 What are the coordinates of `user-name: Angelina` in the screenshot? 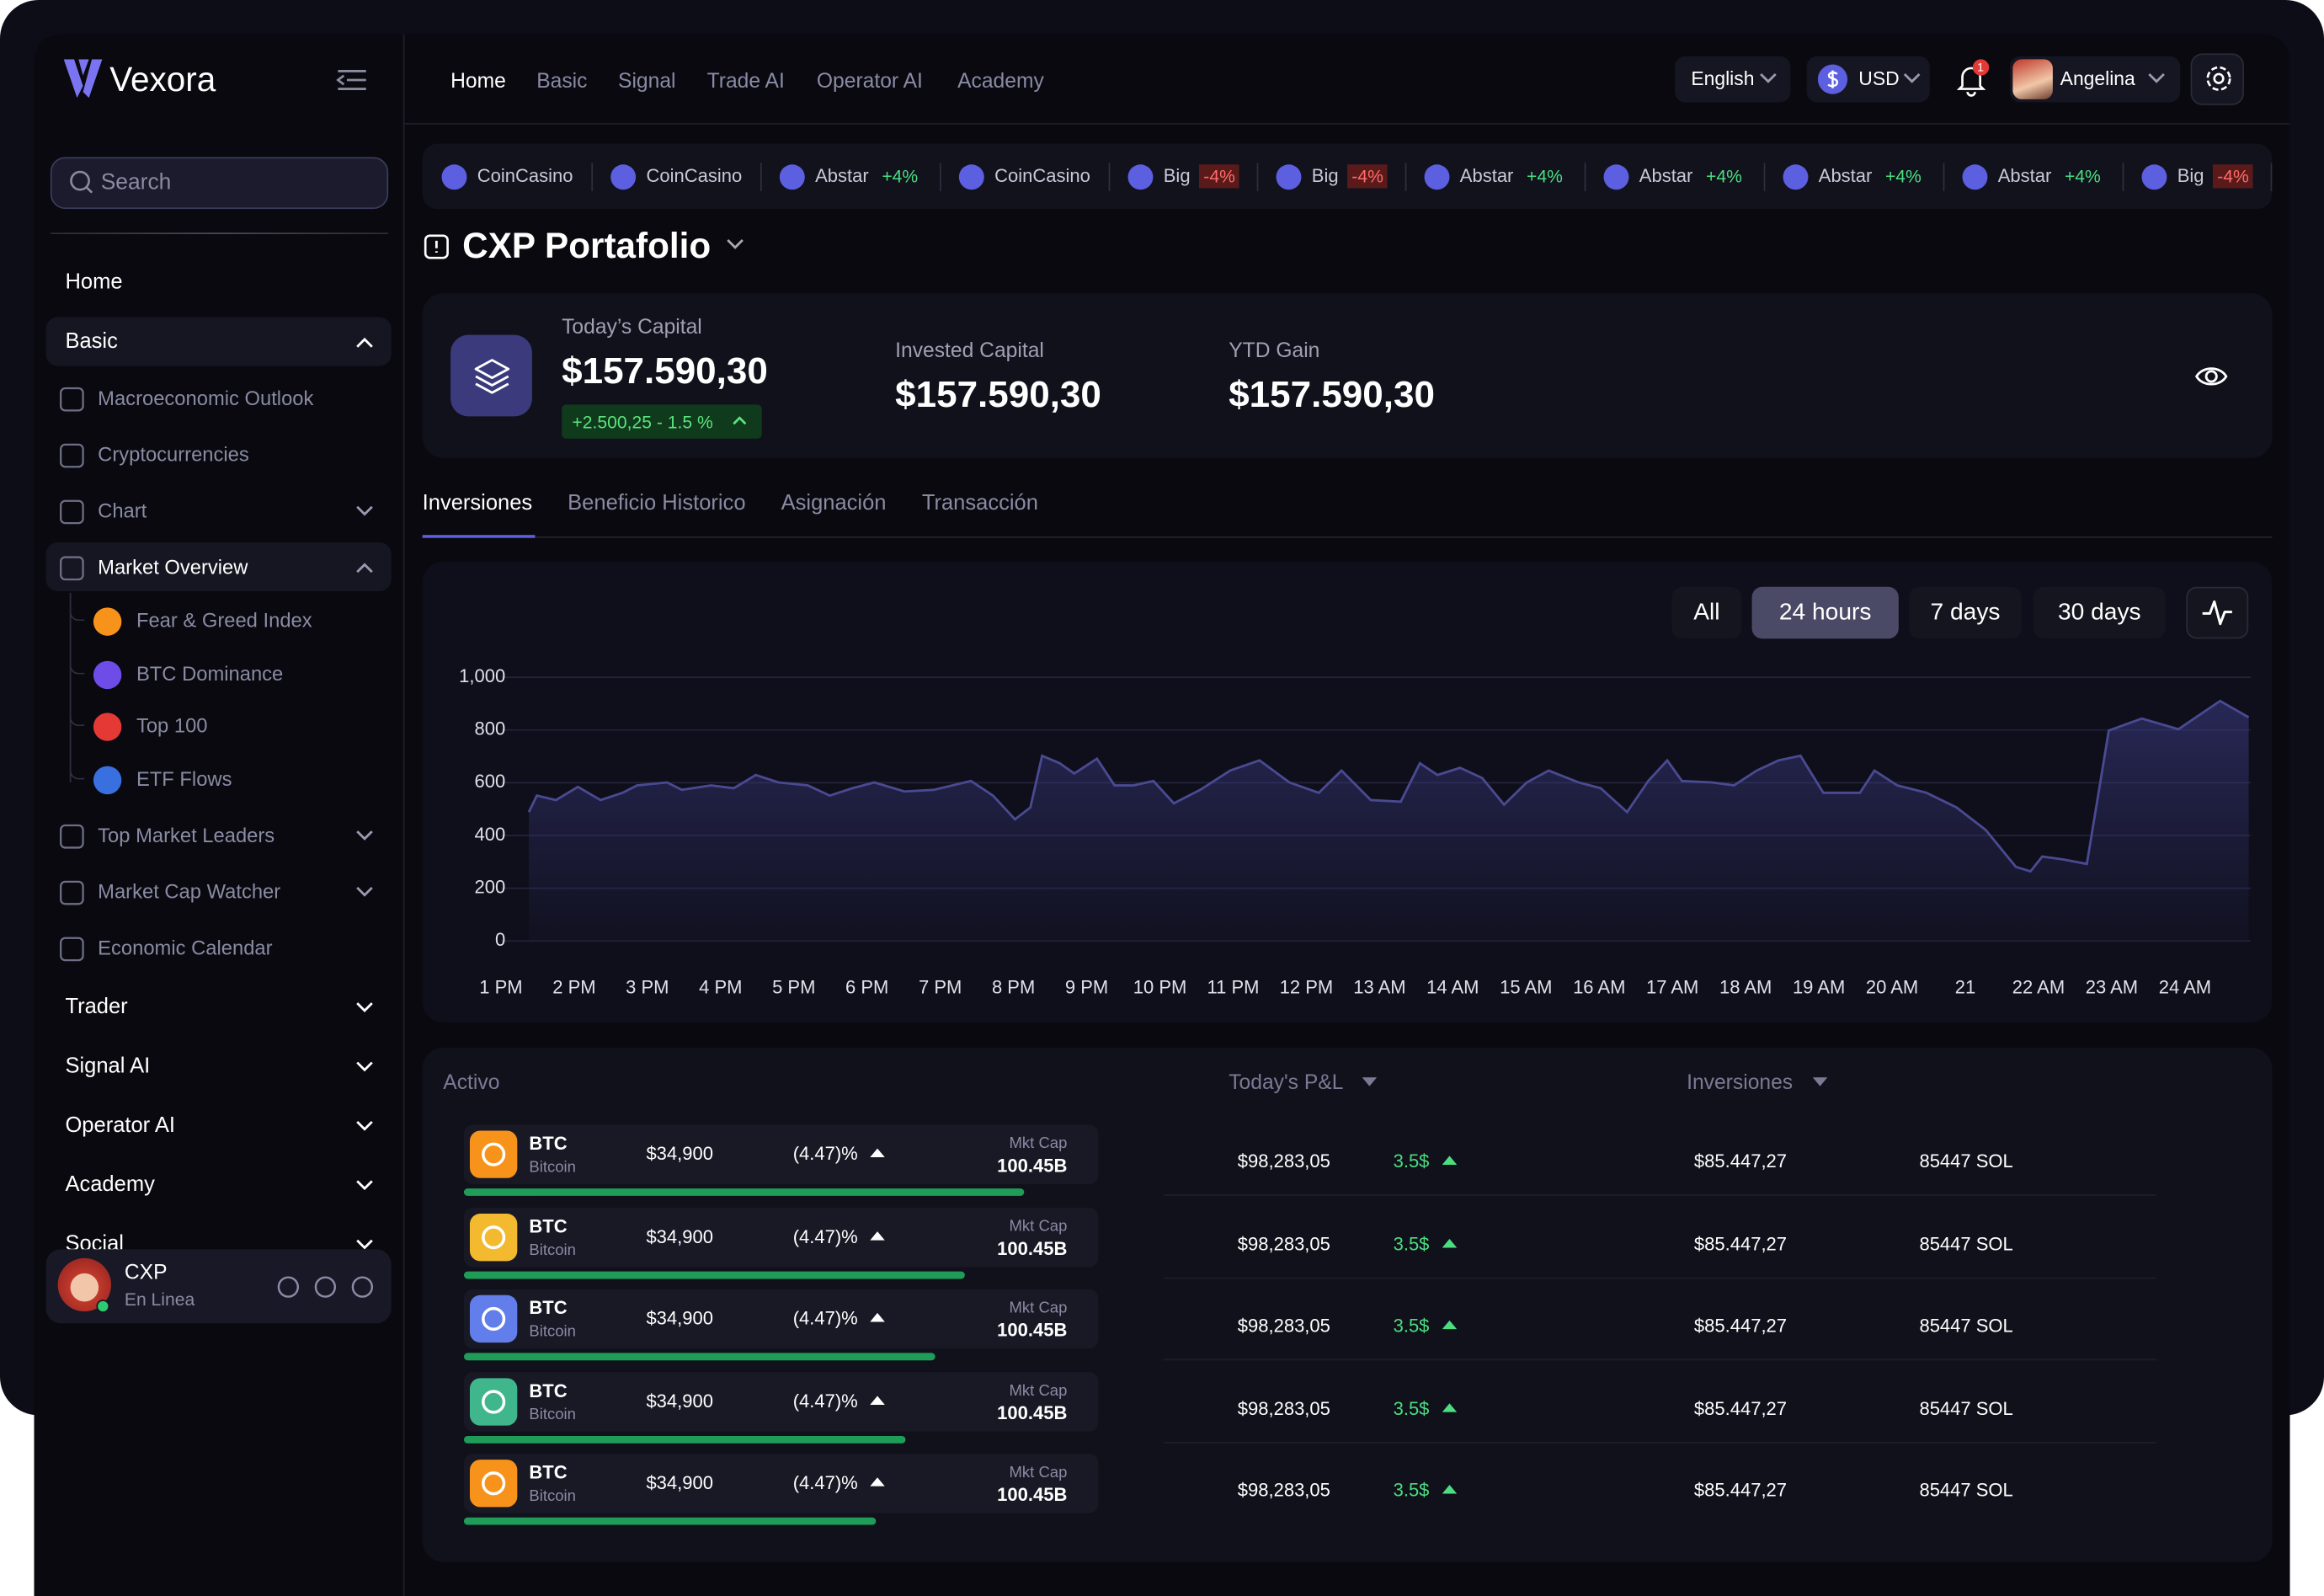 It's located at (2097, 78).